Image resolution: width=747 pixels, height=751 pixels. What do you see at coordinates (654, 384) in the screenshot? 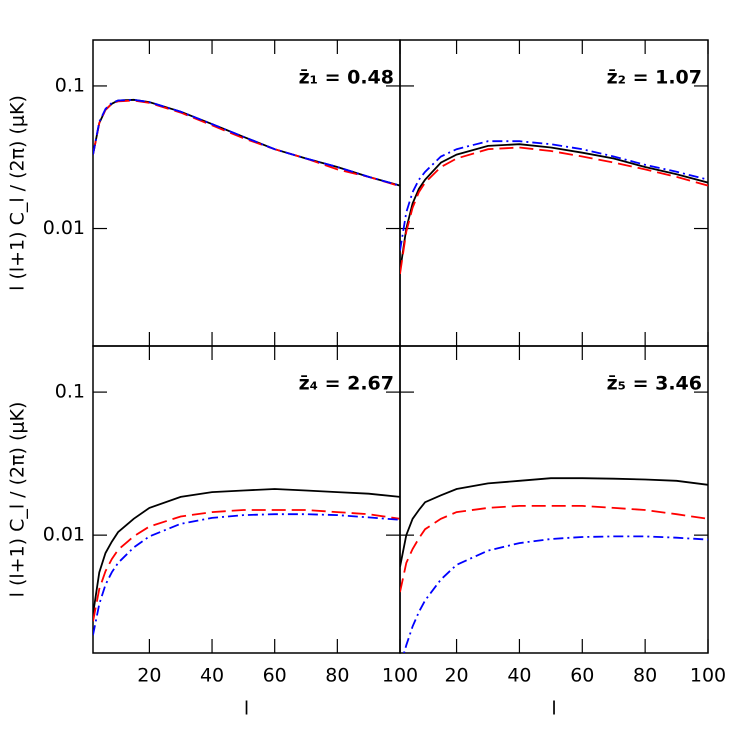
I see `annotation: z̄₅ = 3.46` at bounding box center [654, 384].